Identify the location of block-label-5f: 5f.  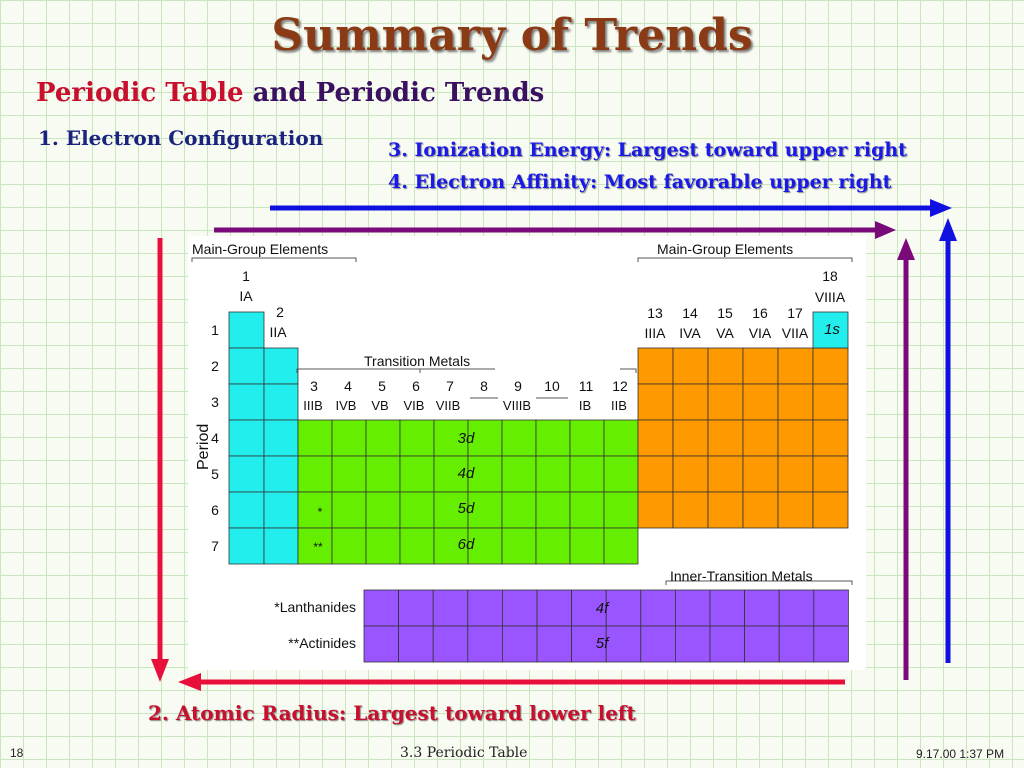
(603, 643).